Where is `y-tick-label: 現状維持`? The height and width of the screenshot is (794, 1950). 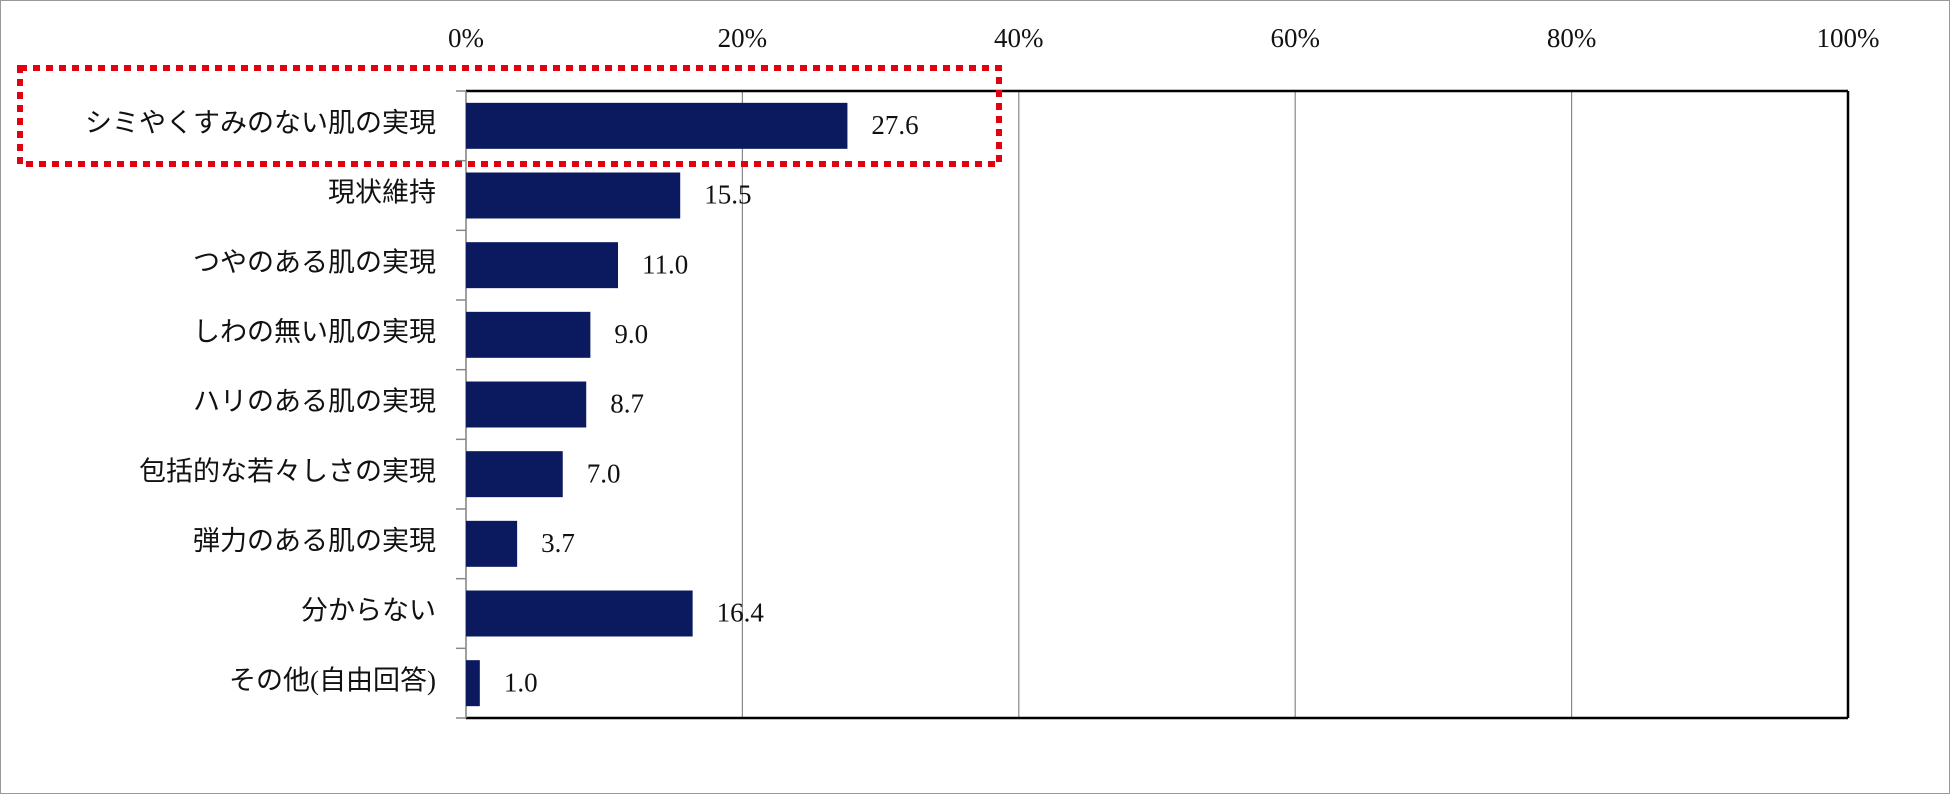 y-tick-label: 現状維持 is located at coordinates (382, 193).